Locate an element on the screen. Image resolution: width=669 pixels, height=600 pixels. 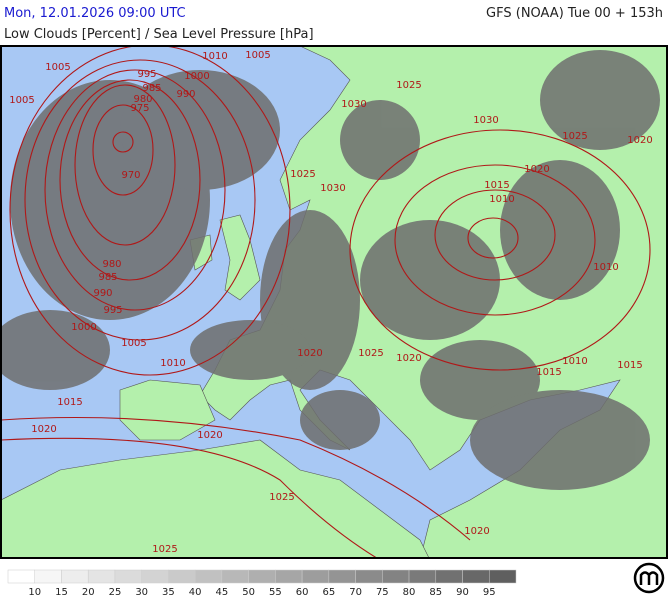
isobar-label: 970 is located at coordinates (130, 175).